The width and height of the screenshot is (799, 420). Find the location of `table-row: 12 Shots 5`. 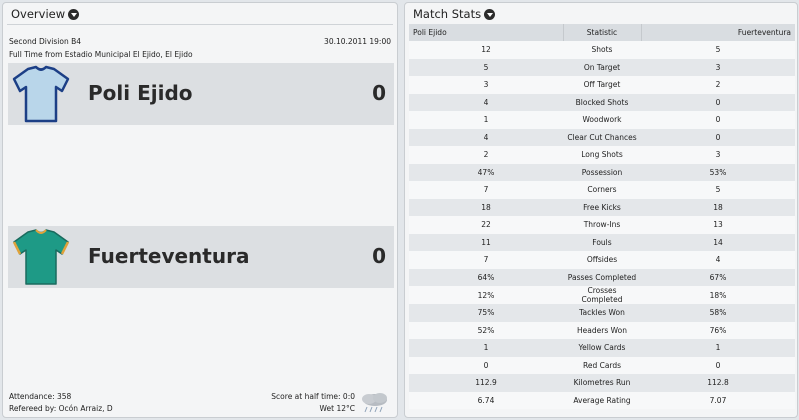

table-row: 12 Shots 5 is located at coordinates (602, 50).